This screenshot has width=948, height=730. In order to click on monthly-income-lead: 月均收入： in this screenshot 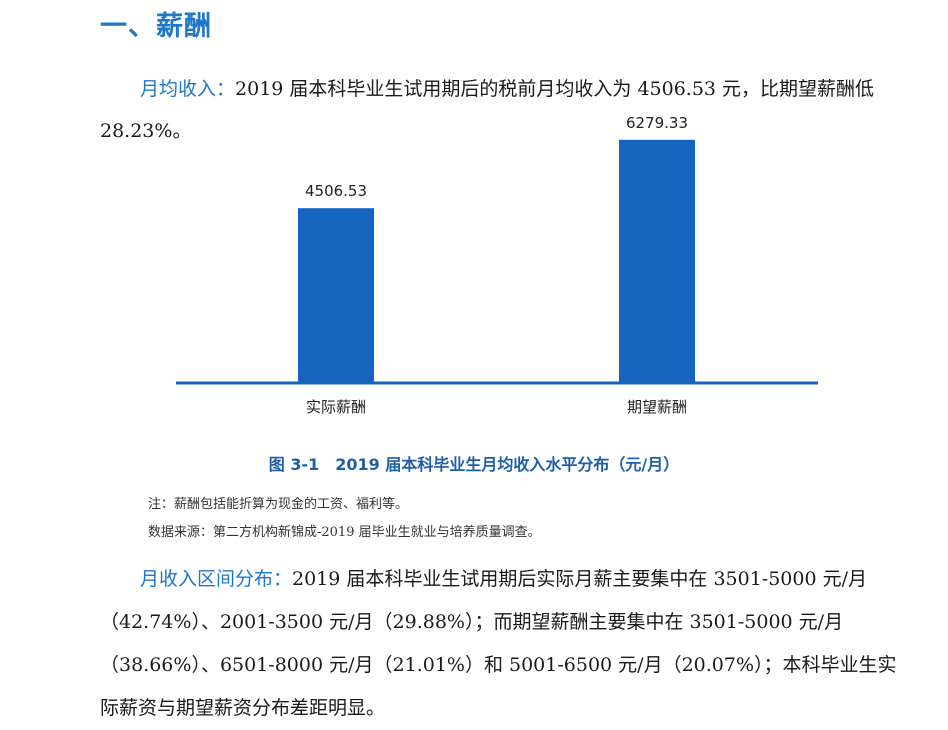, I will do `click(188, 89)`.